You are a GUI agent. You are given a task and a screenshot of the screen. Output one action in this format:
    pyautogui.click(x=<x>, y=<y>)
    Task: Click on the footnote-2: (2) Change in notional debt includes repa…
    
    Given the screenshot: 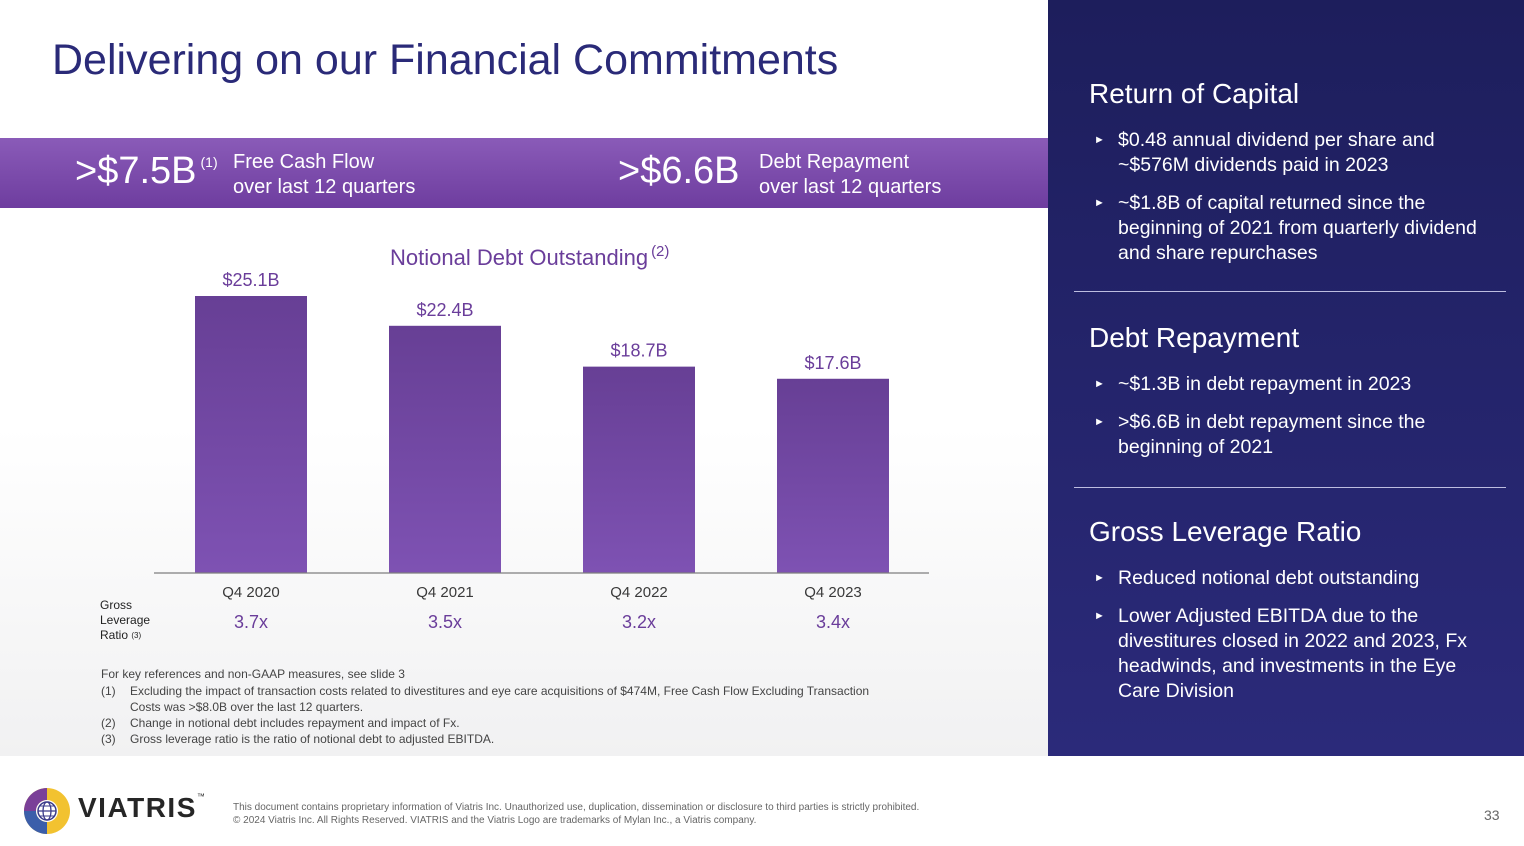 What is the action you would take?
    pyautogui.click(x=491, y=723)
    